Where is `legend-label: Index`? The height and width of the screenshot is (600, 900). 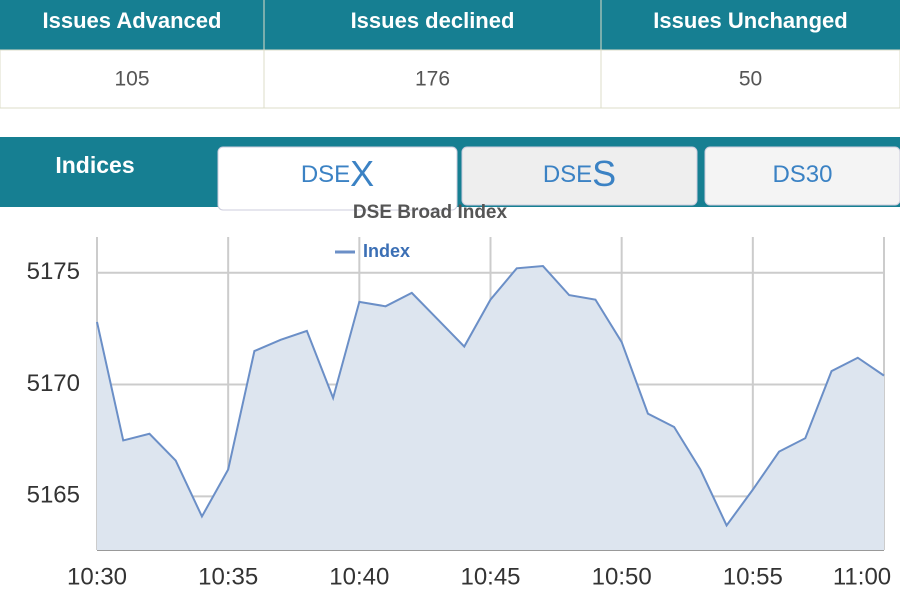 legend-label: Index is located at coordinates (386, 251).